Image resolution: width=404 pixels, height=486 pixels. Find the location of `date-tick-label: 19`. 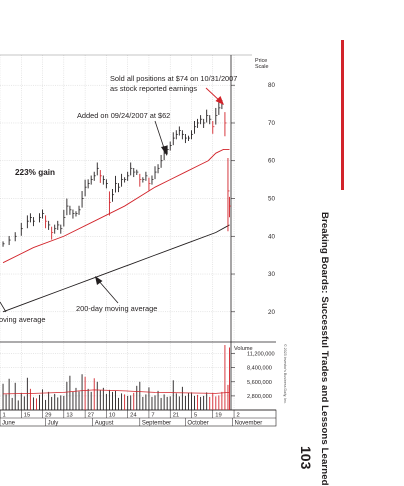

date-tick-label: 19 is located at coordinates (218, 416).